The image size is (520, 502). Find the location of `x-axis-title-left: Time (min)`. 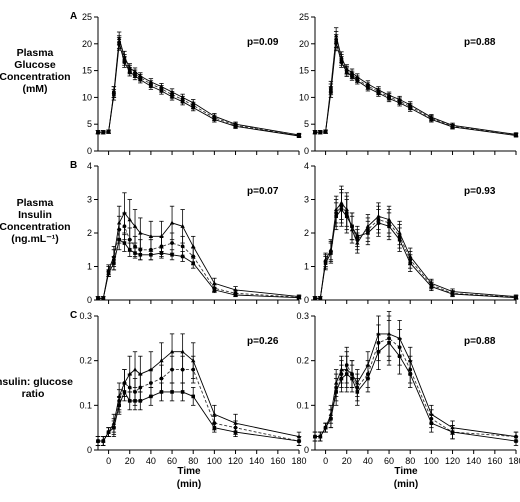

x-axis-title-left: Time (min) is located at coordinates (189, 478).